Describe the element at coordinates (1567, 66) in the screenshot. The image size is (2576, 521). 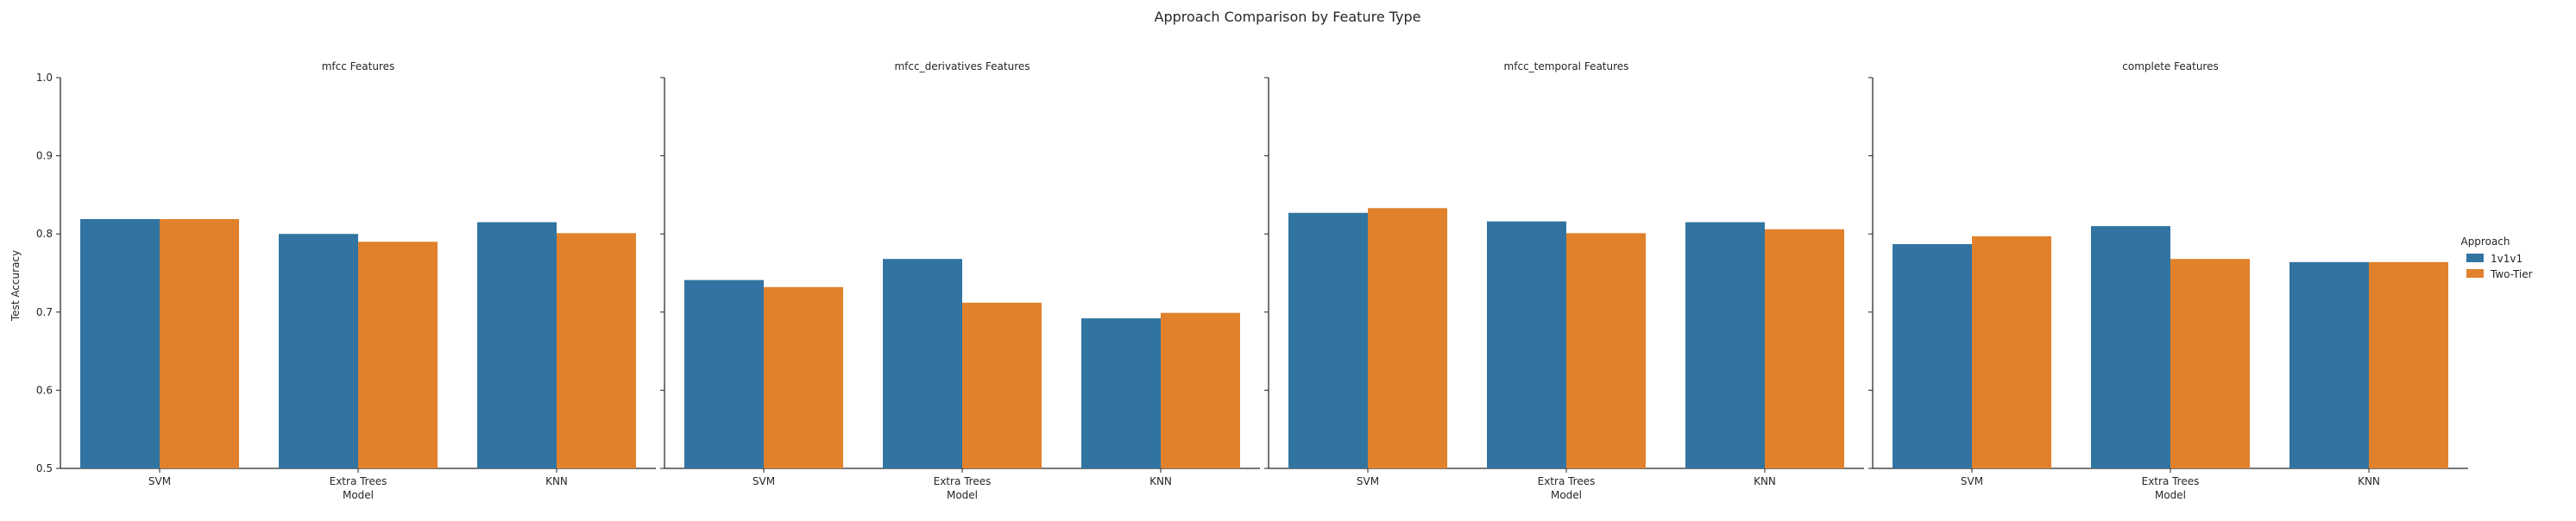
I see `panel-title: mfcc_temporal Features` at that location.